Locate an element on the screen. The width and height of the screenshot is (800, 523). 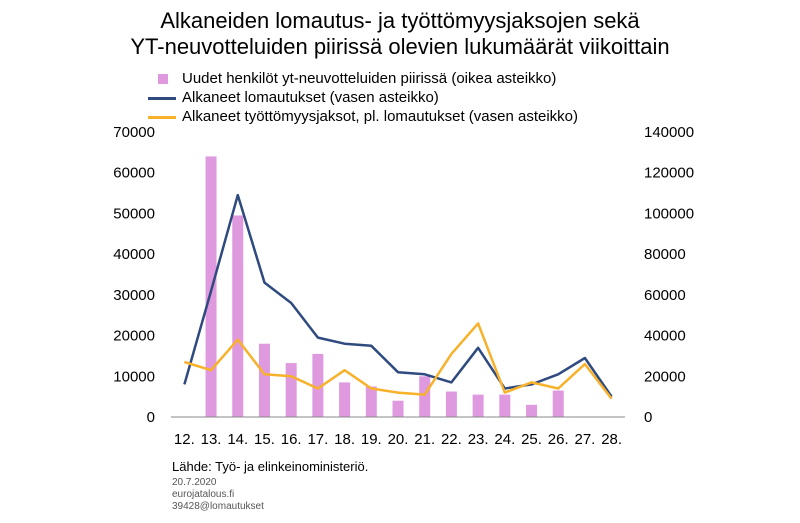
x-tick-label: 24. is located at coordinates (504, 439).